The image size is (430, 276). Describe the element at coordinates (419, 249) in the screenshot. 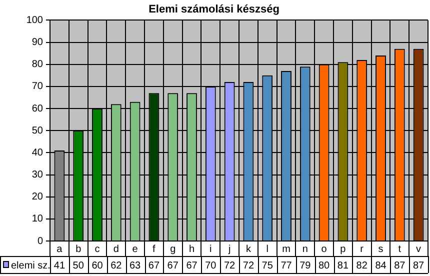

I see `x-tick-label: v` at that location.